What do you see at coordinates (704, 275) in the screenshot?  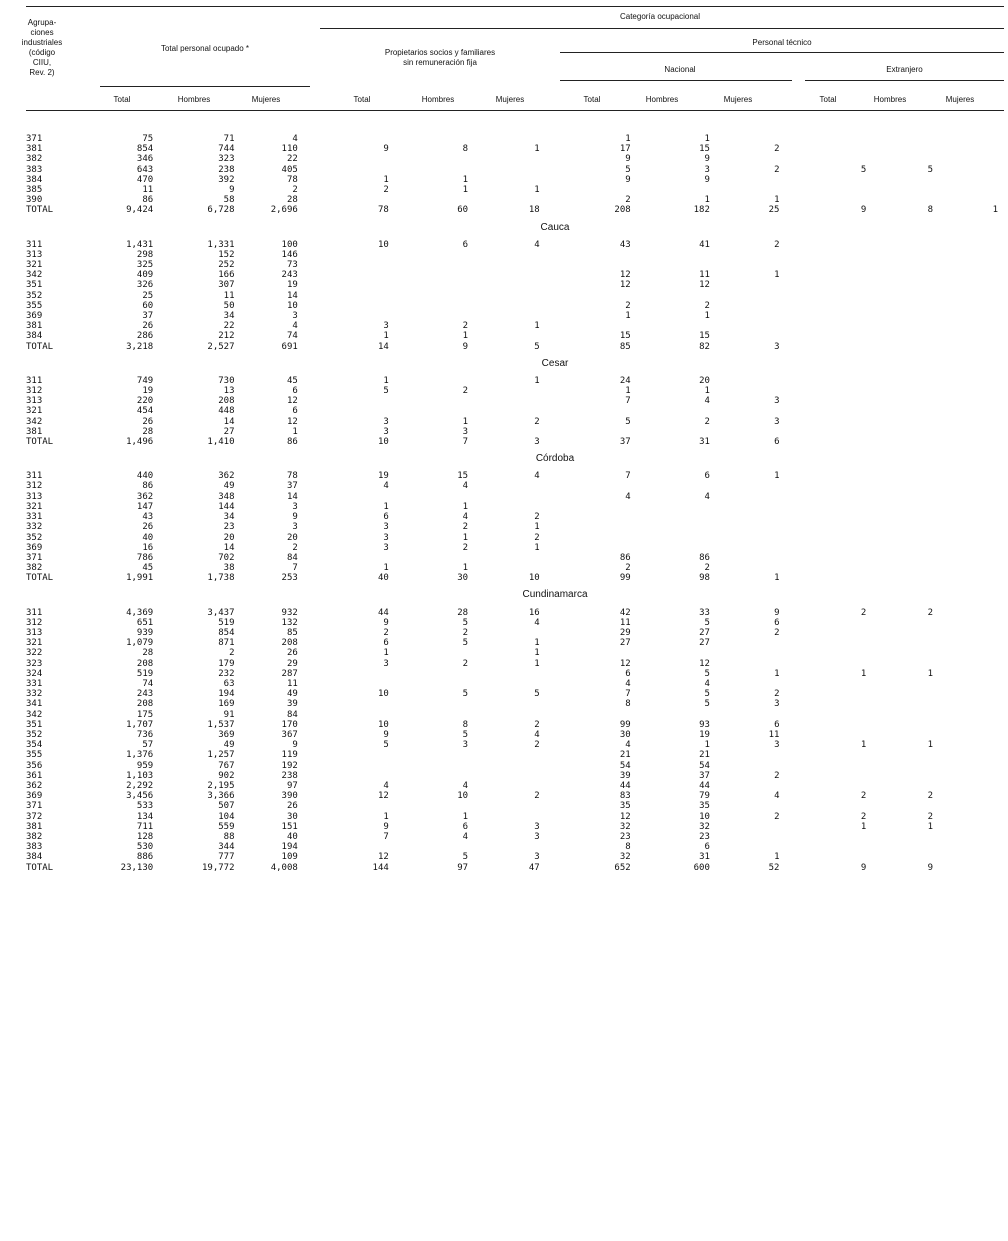 I see `value-cell: 11` at bounding box center [704, 275].